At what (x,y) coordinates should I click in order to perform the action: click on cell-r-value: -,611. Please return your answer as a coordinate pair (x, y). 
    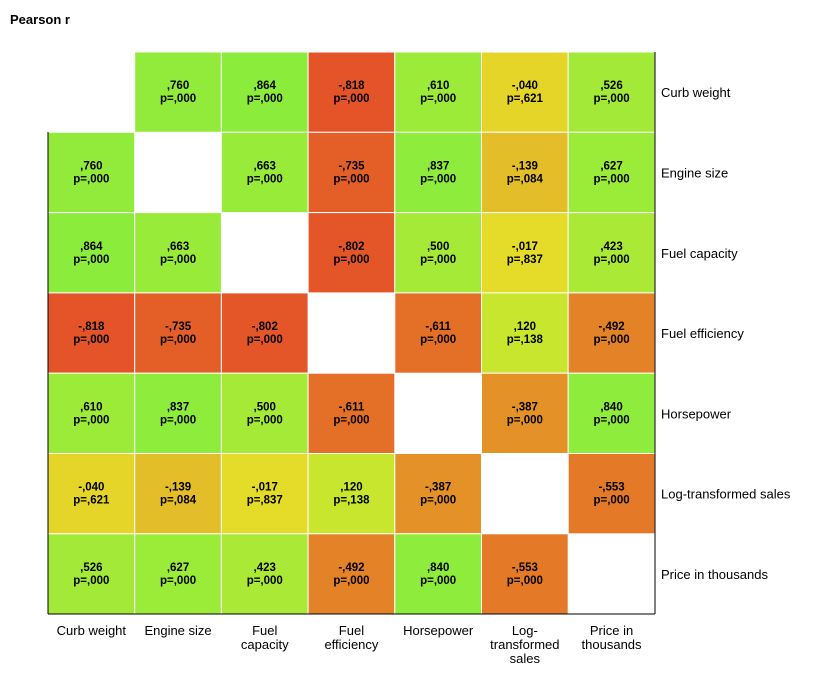
    Looking at the image, I should click on (352, 407).